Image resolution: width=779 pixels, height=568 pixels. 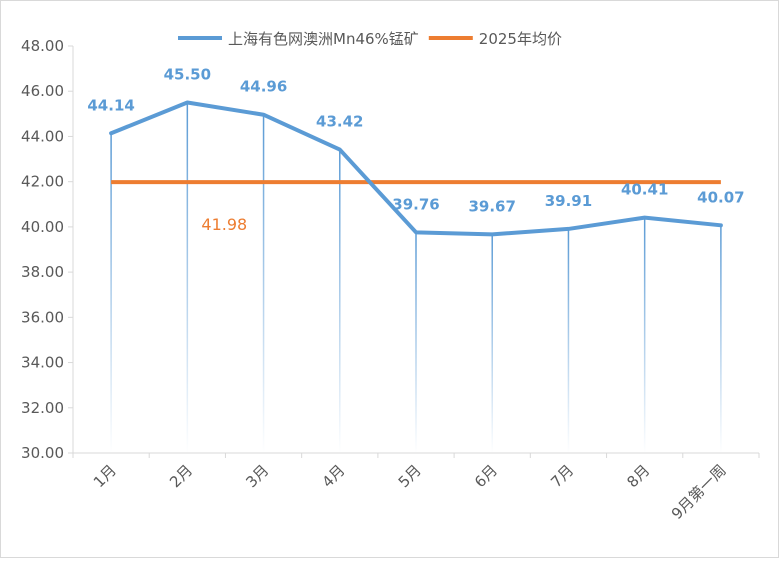 I want to click on y-tick-label: 42.00, so click(x=42, y=182).